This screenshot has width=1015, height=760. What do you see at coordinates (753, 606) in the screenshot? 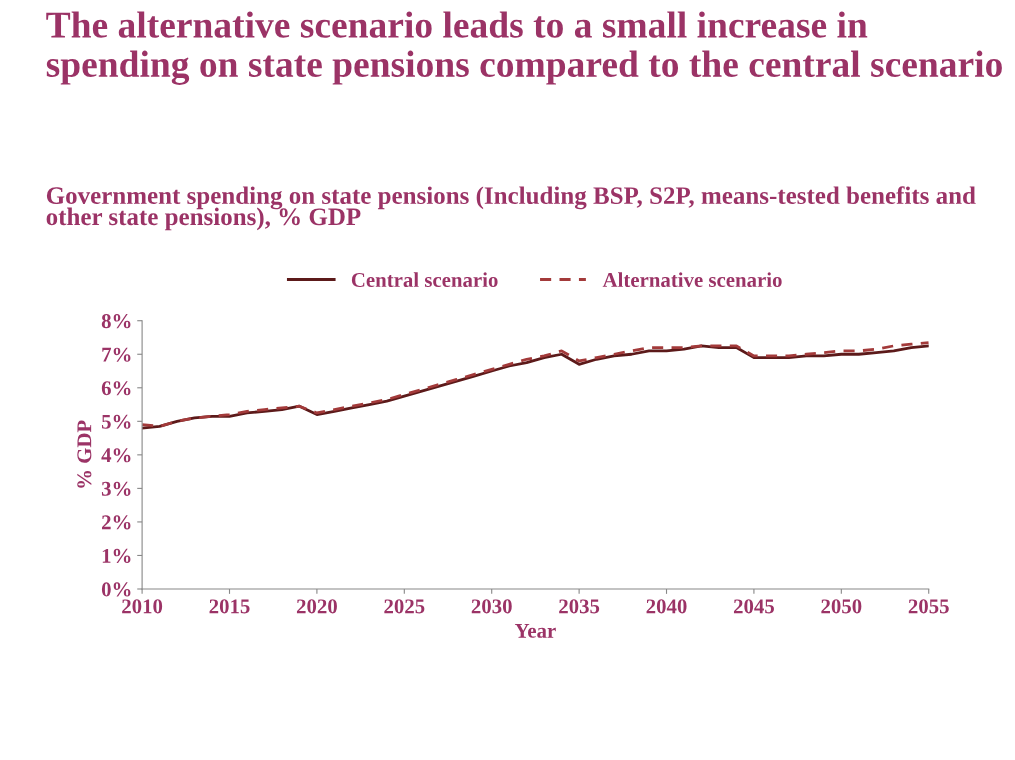
I see `x-tick-label: 2045` at bounding box center [753, 606].